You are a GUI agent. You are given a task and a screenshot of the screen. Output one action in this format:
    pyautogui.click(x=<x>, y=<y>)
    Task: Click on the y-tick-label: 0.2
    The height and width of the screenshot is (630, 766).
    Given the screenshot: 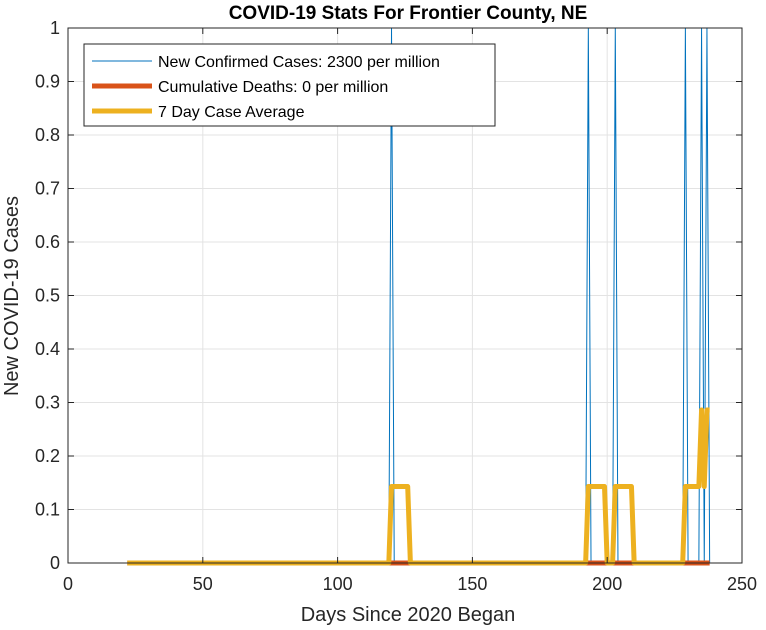 What is the action you would take?
    pyautogui.click(x=47, y=456)
    